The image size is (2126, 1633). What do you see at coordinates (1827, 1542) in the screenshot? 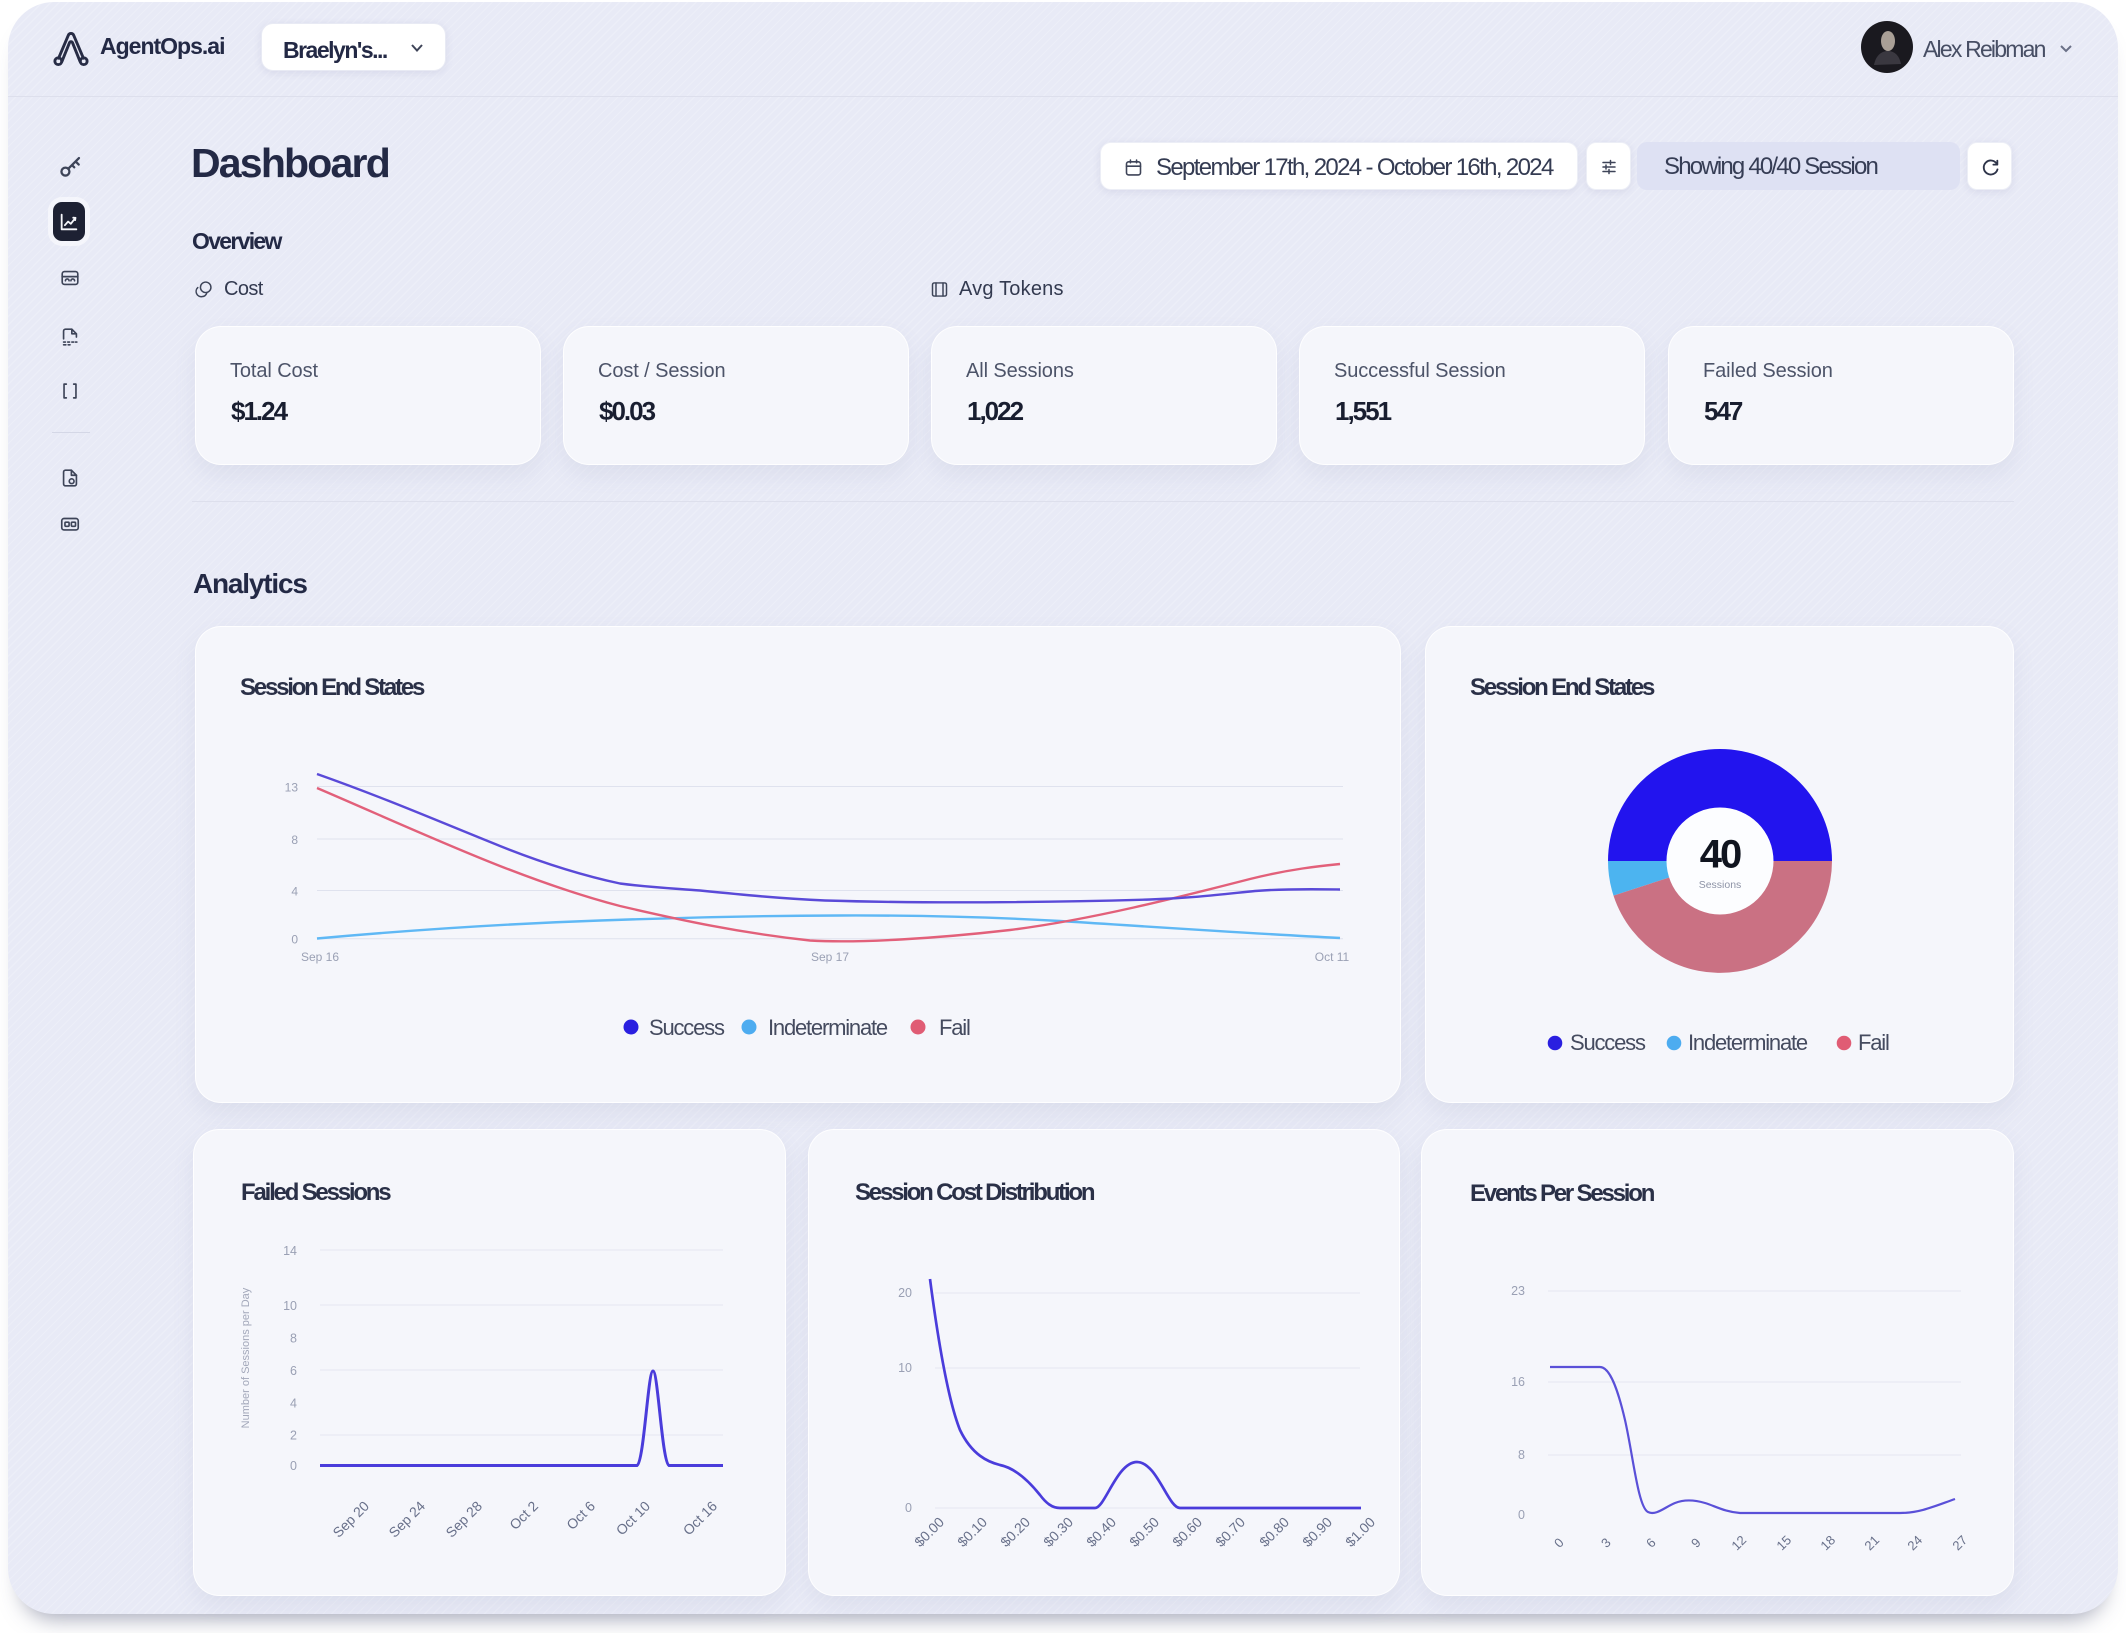
I see `svg-text: 18` at bounding box center [1827, 1542].